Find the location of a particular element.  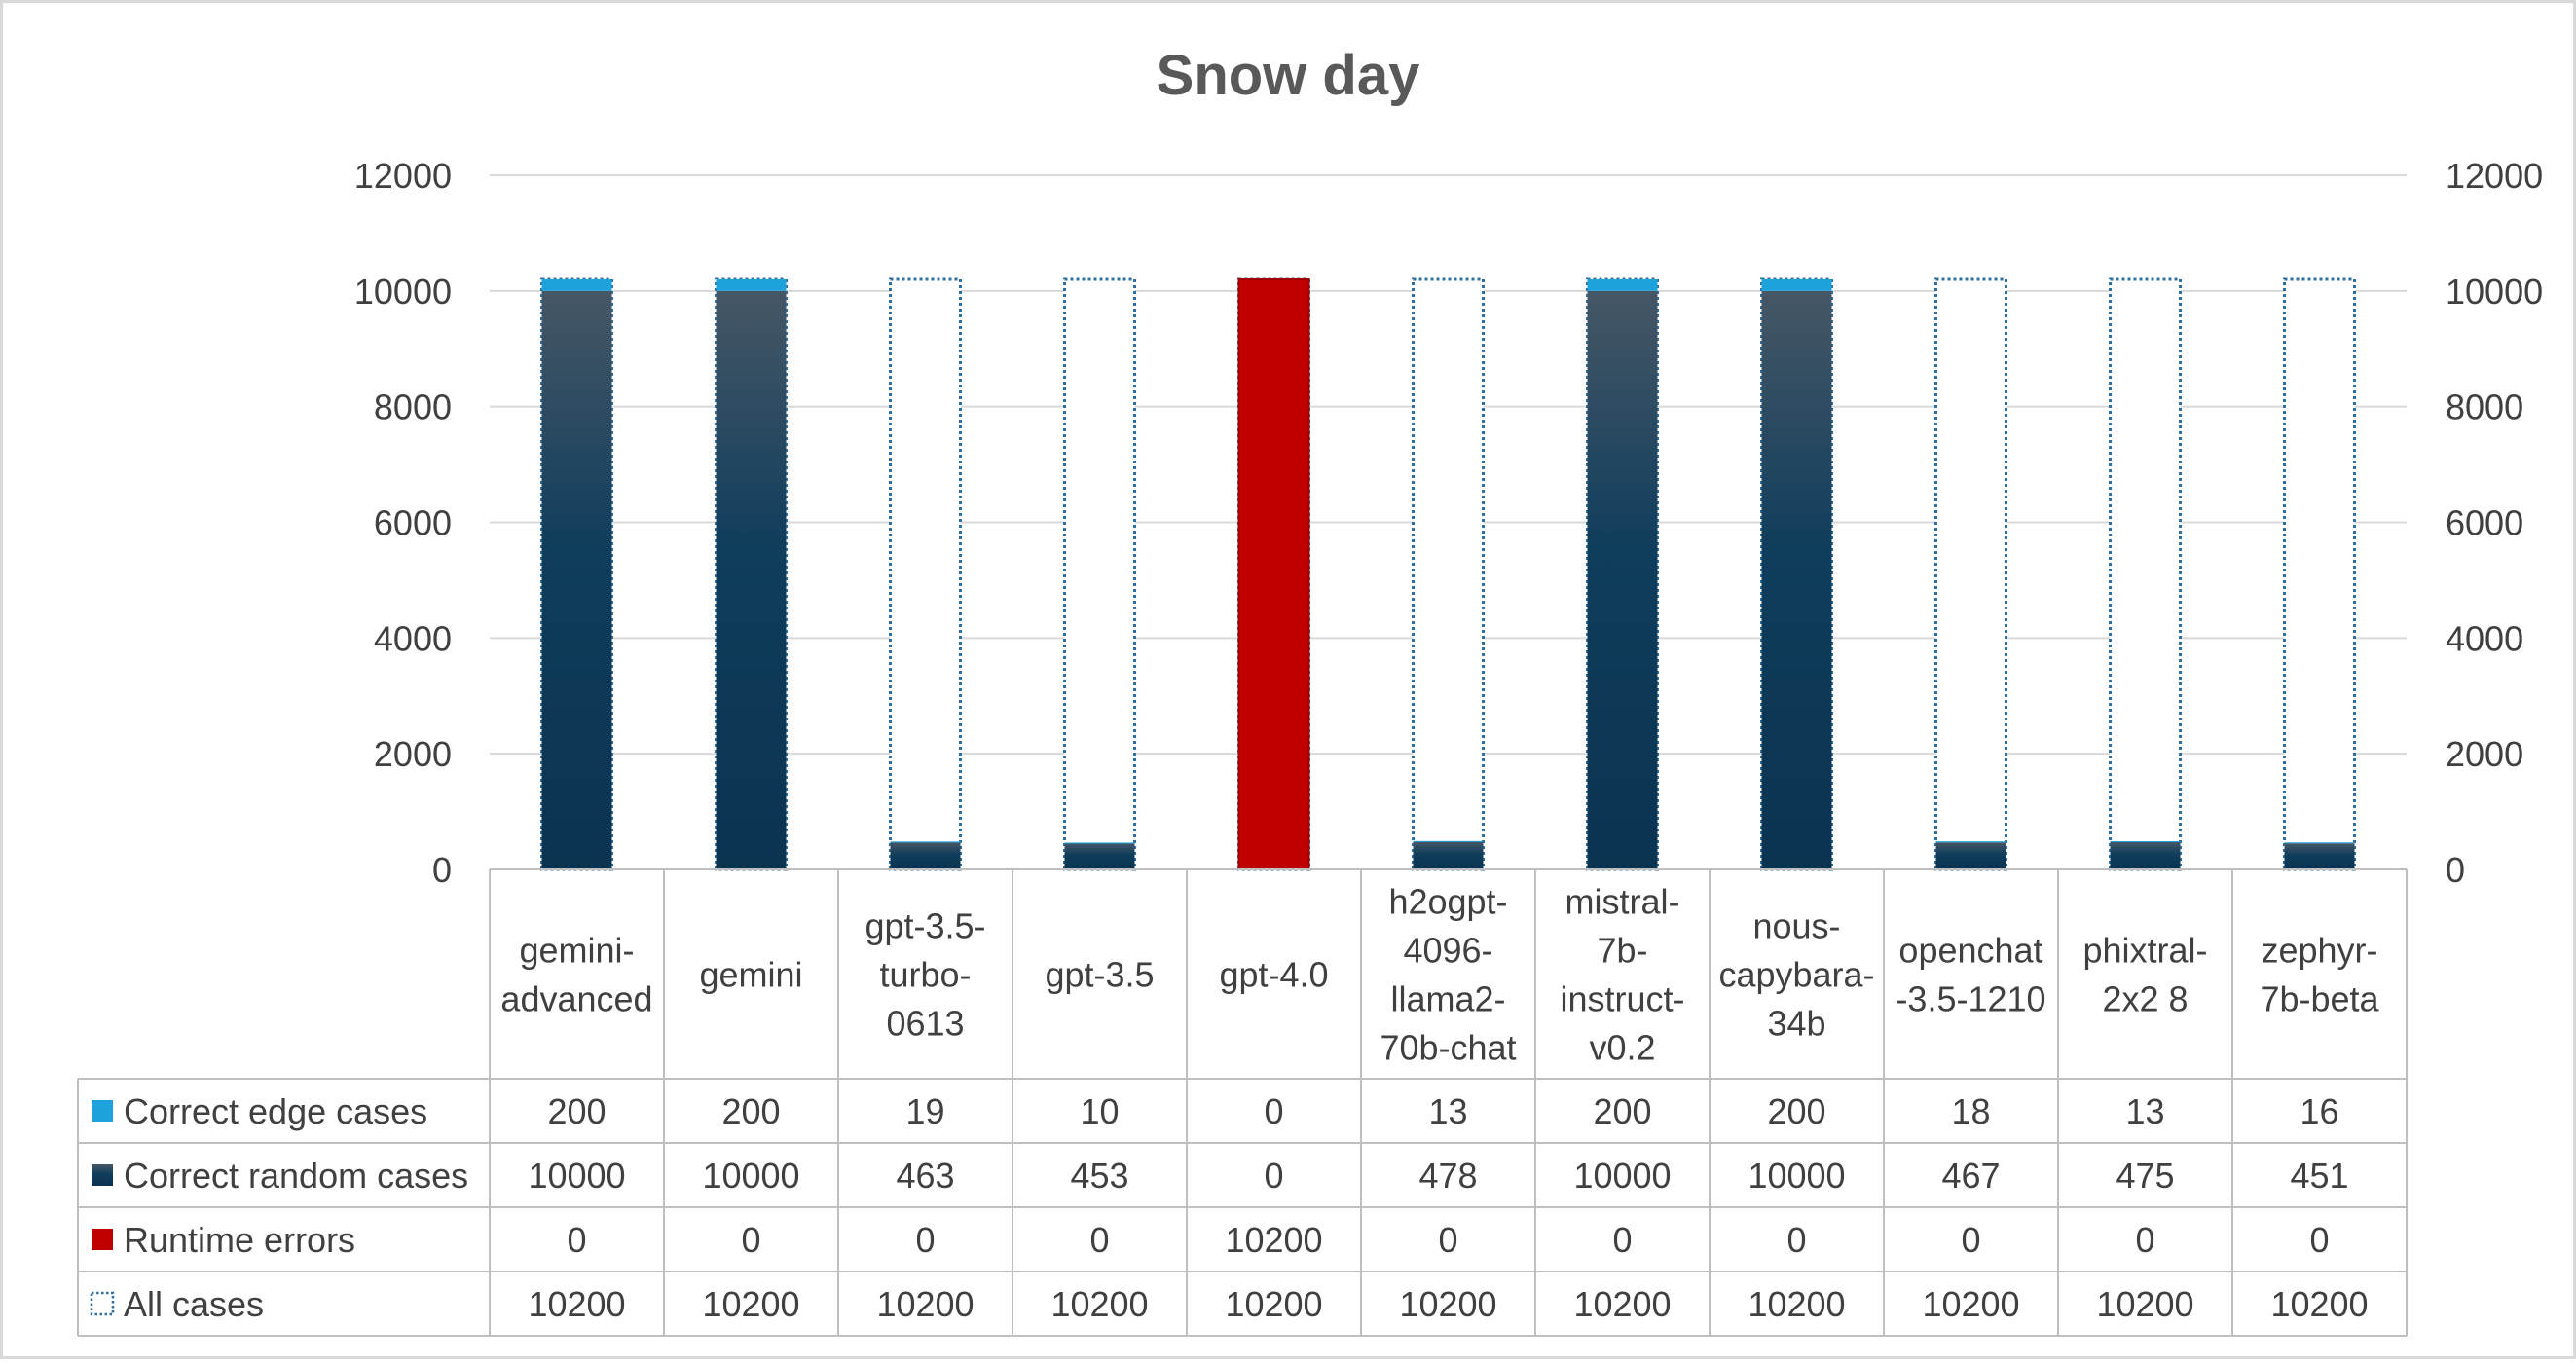

data-label: 463 is located at coordinates (925, 1176).